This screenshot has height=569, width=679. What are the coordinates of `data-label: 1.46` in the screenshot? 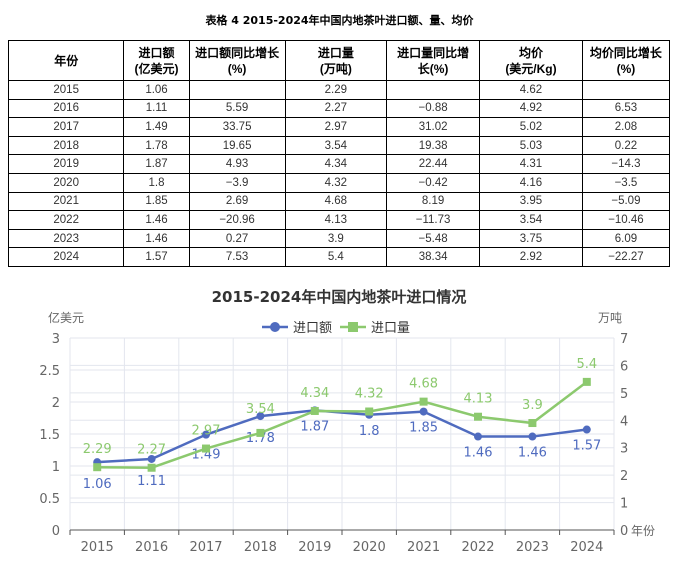 It's located at (478, 453).